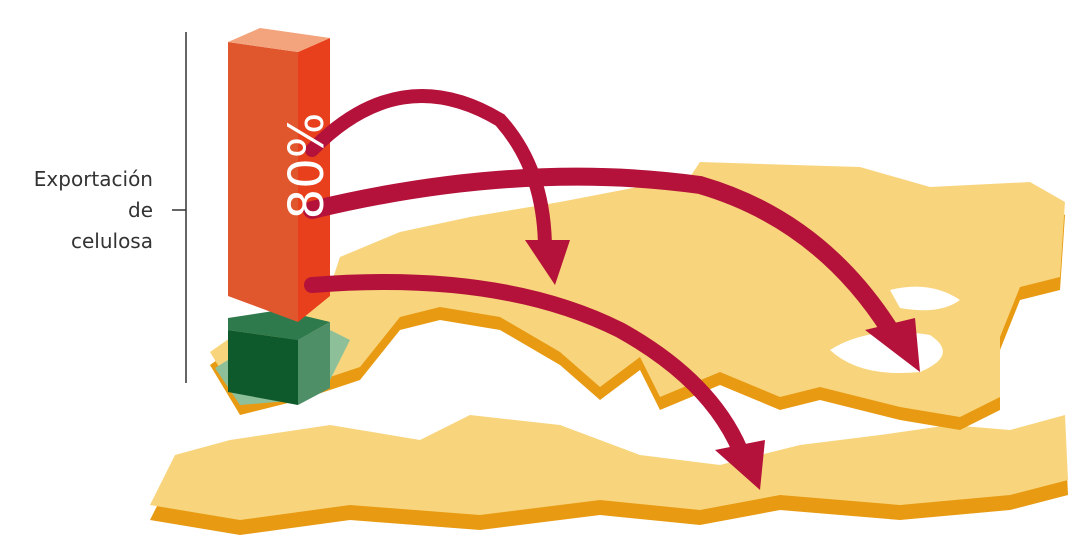 The image size is (1073, 542). I want to click on annotation-line: celulosa, so click(111, 241).